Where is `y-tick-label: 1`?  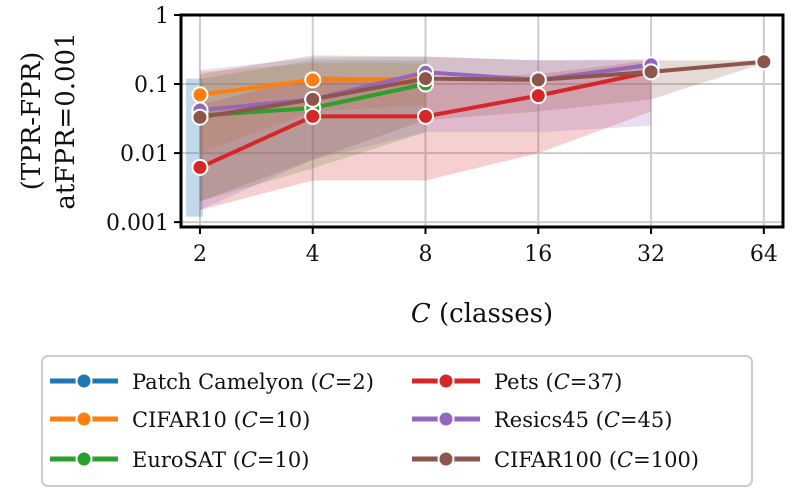 y-tick-label: 1 is located at coordinates (162, 16).